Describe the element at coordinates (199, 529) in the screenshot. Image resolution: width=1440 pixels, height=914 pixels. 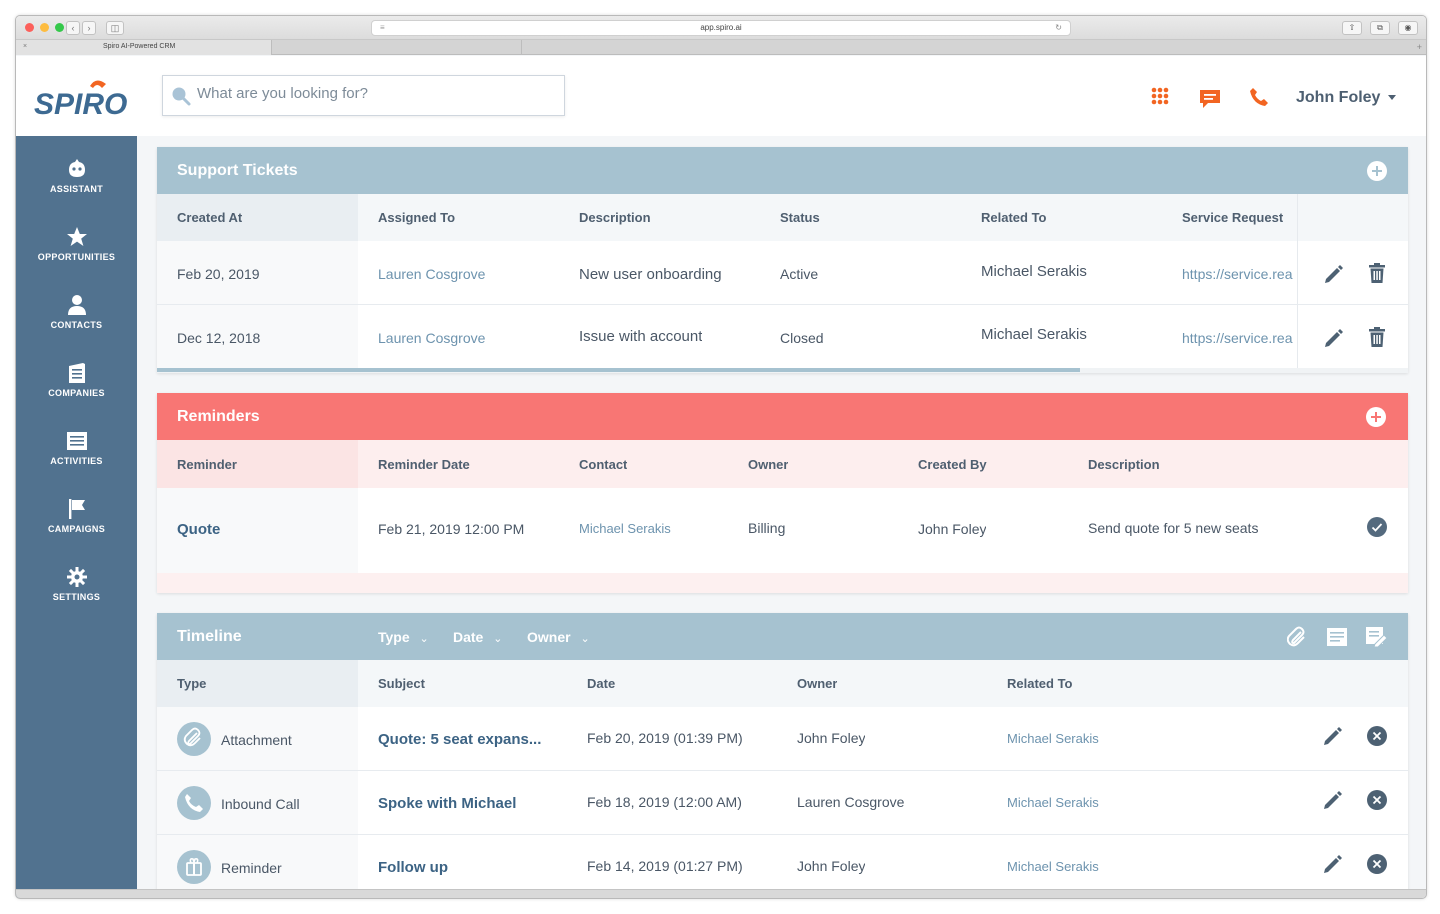
I see `reminder-title-link: Quote` at that location.